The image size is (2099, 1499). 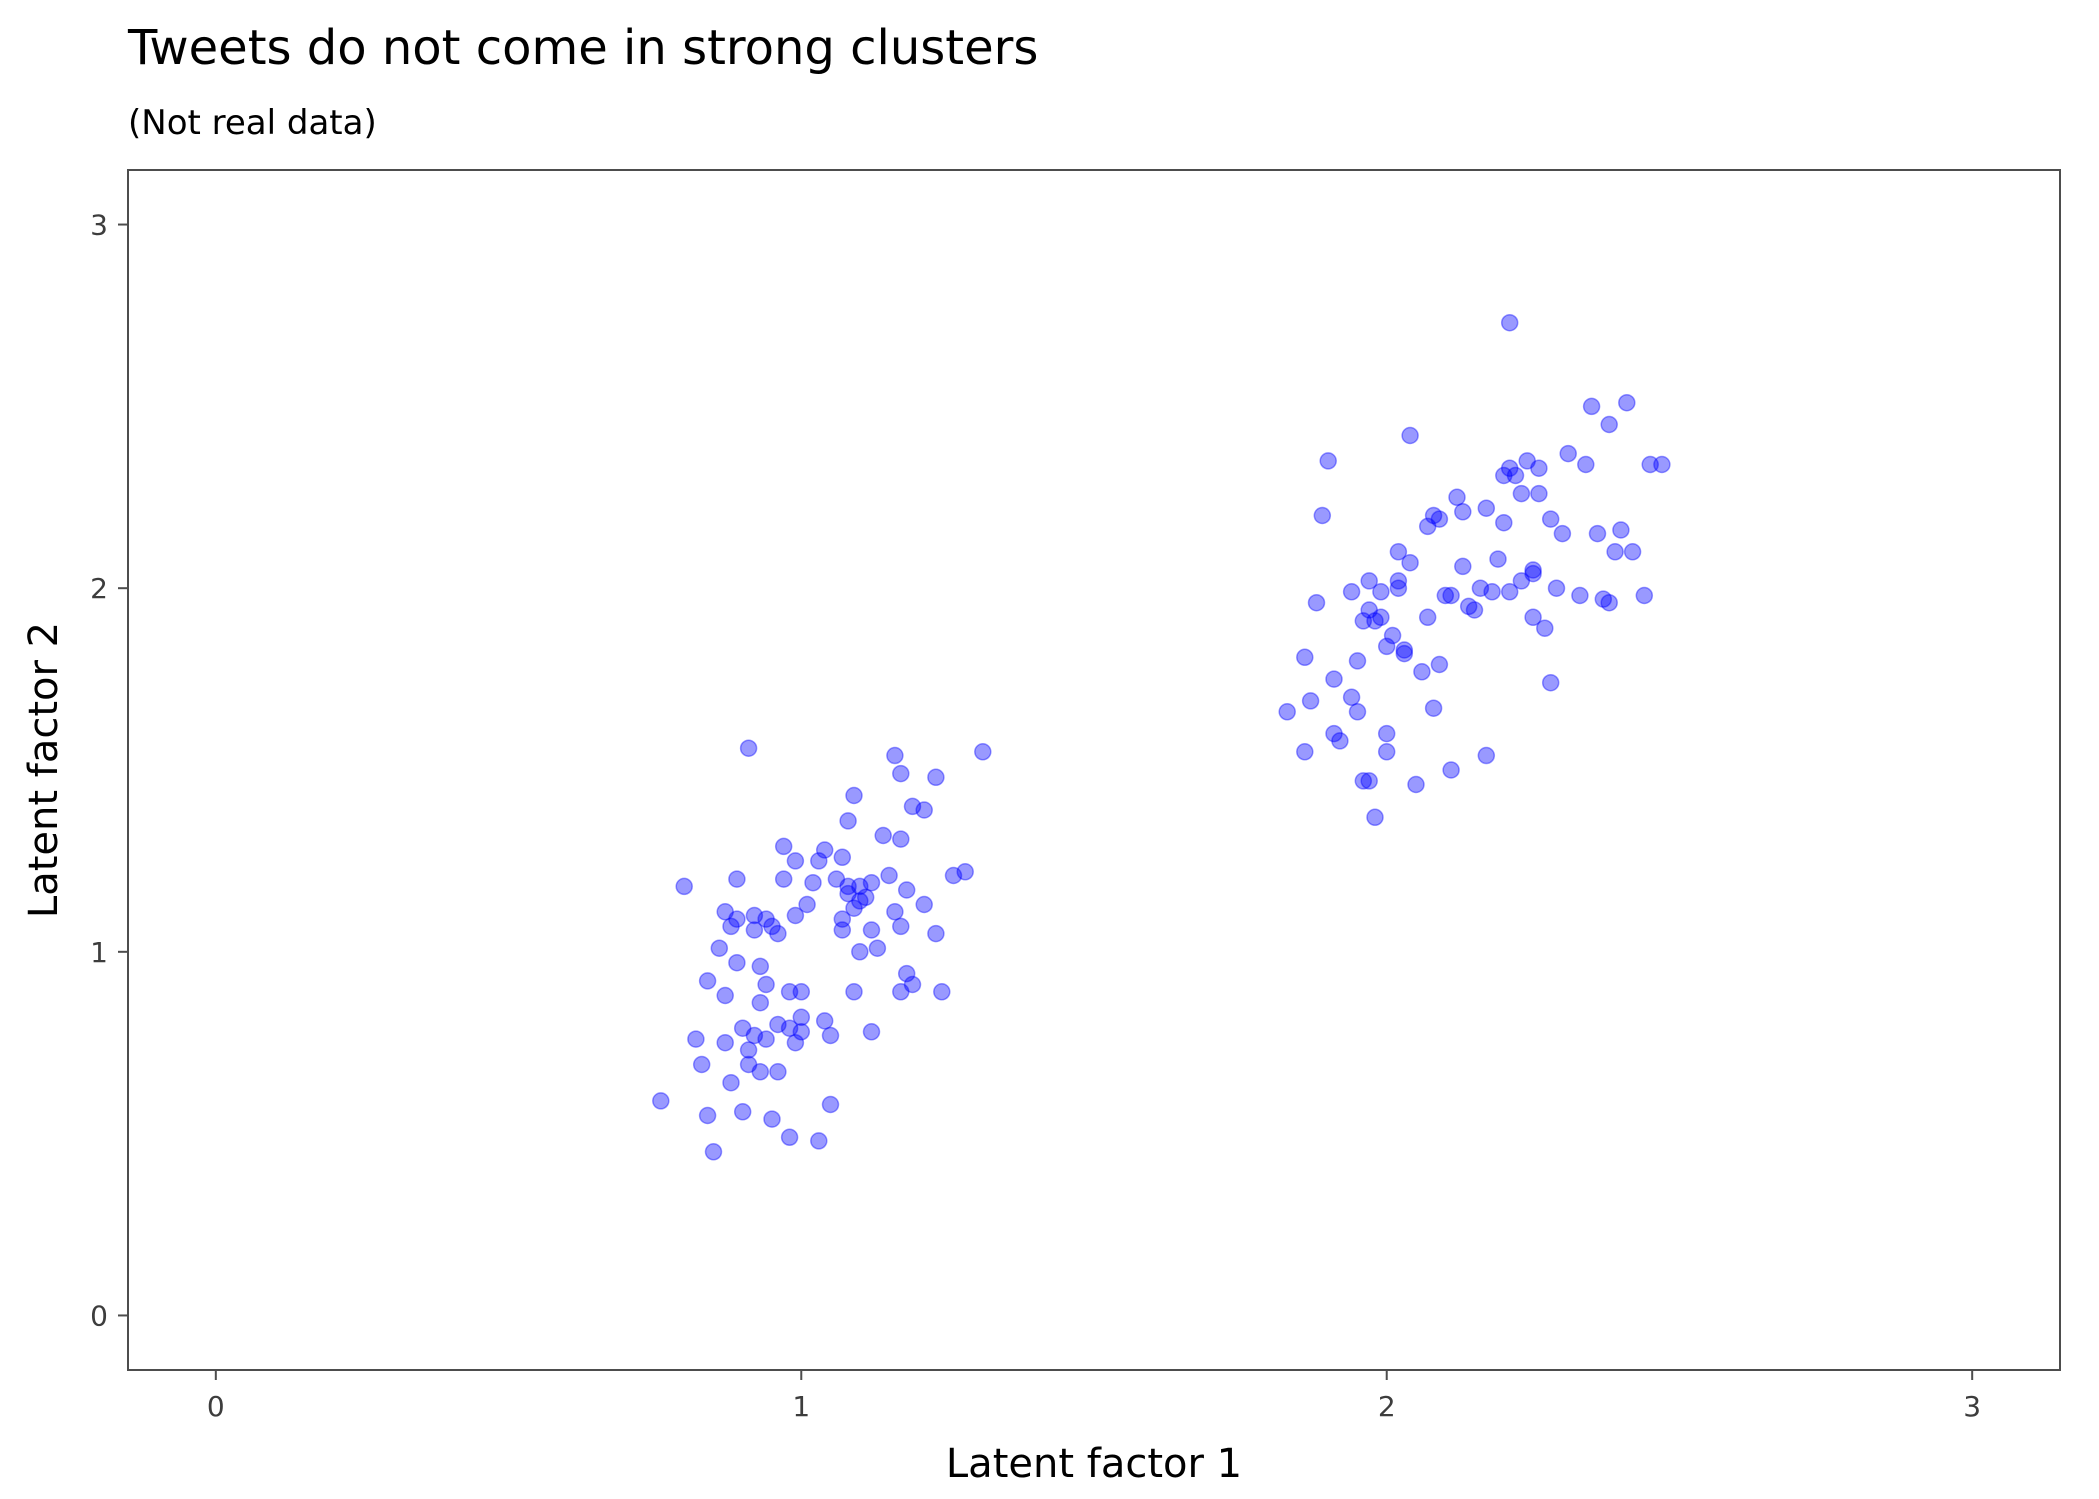 What do you see at coordinates (1387, 1406) in the screenshot?
I see `x-tick-label: 2` at bounding box center [1387, 1406].